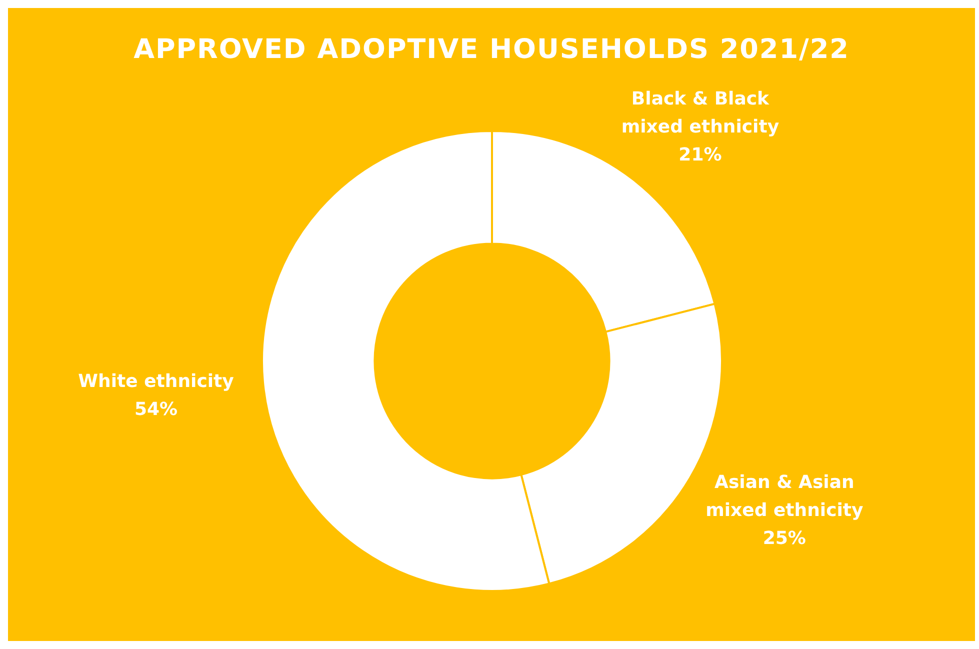  What do you see at coordinates (491, 49) in the screenshot?
I see `chart-title: APPROVED ADOPTIVE HOUSEHOLDS 2021/22` at bounding box center [491, 49].